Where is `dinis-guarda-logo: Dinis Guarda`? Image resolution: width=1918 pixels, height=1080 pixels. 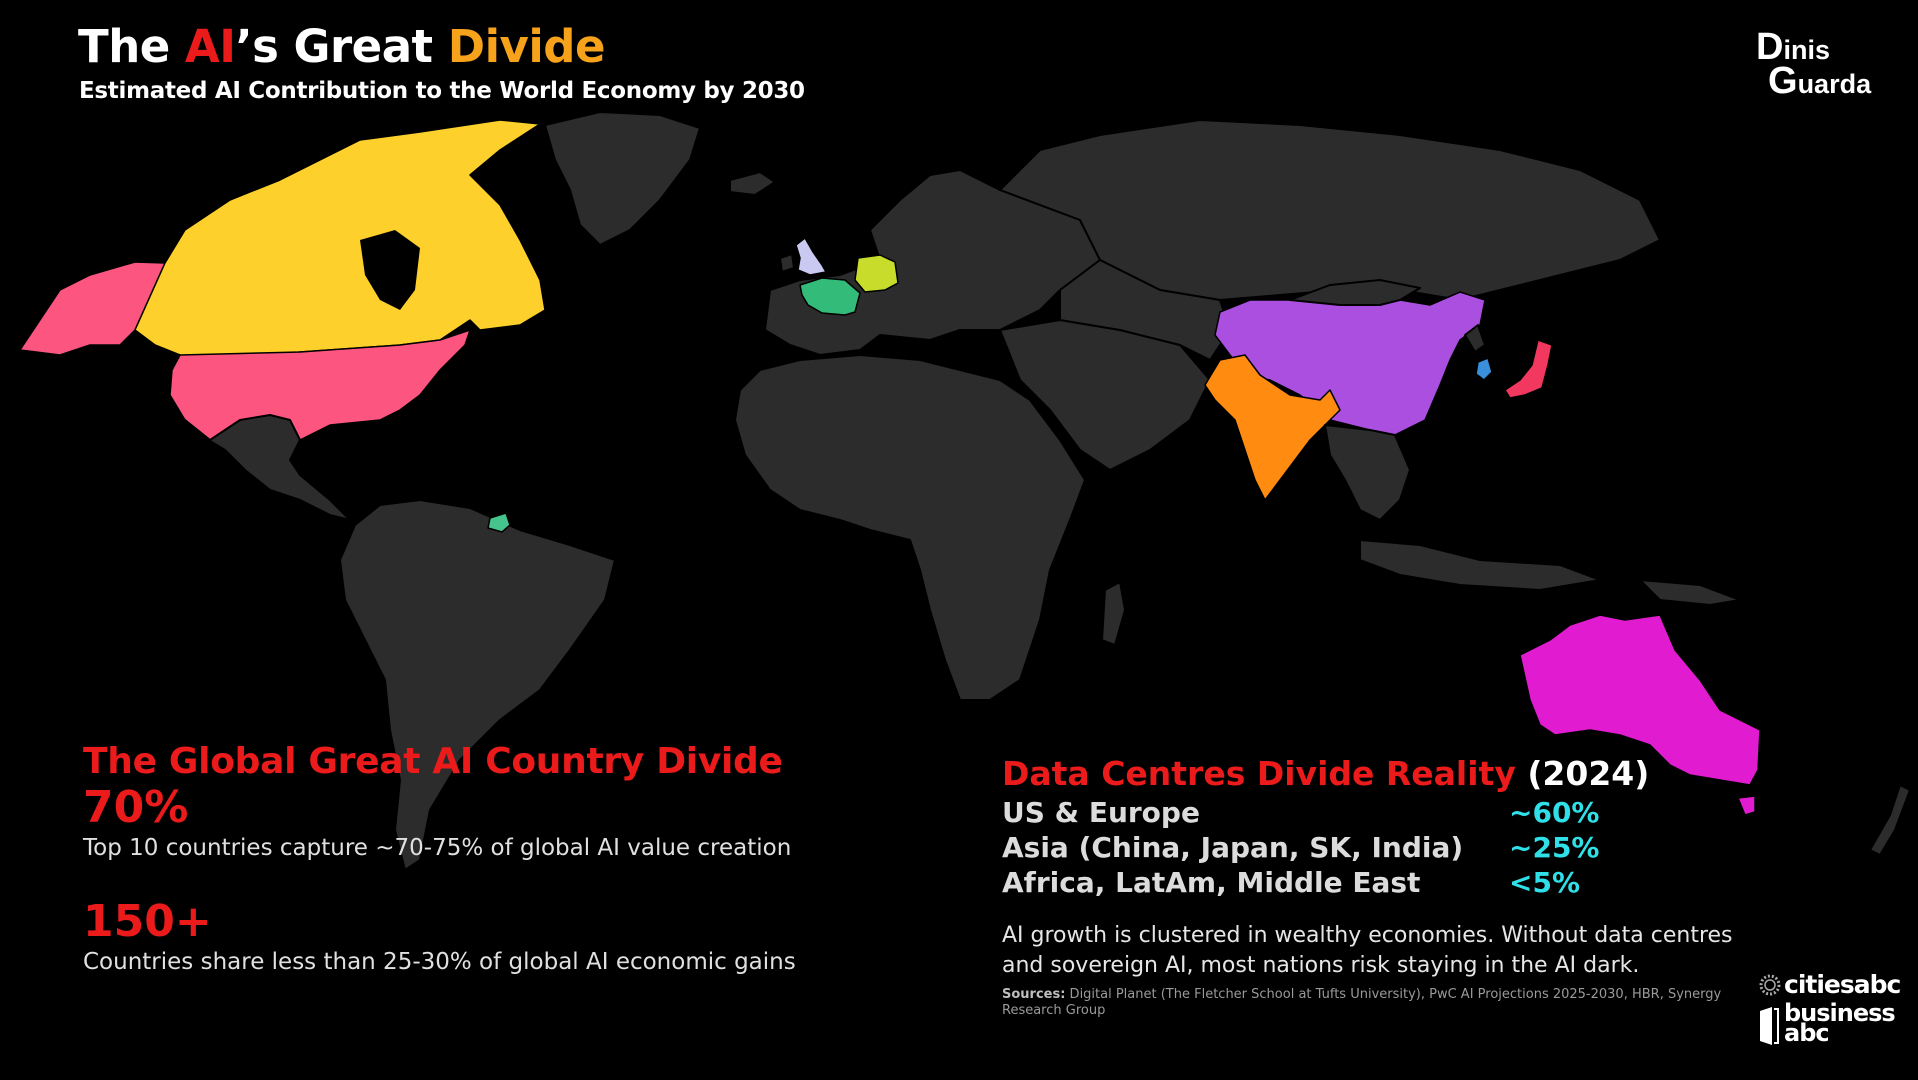 dinis-guarda-logo: Dinis Guarda is located at coordinates (1814, 64).